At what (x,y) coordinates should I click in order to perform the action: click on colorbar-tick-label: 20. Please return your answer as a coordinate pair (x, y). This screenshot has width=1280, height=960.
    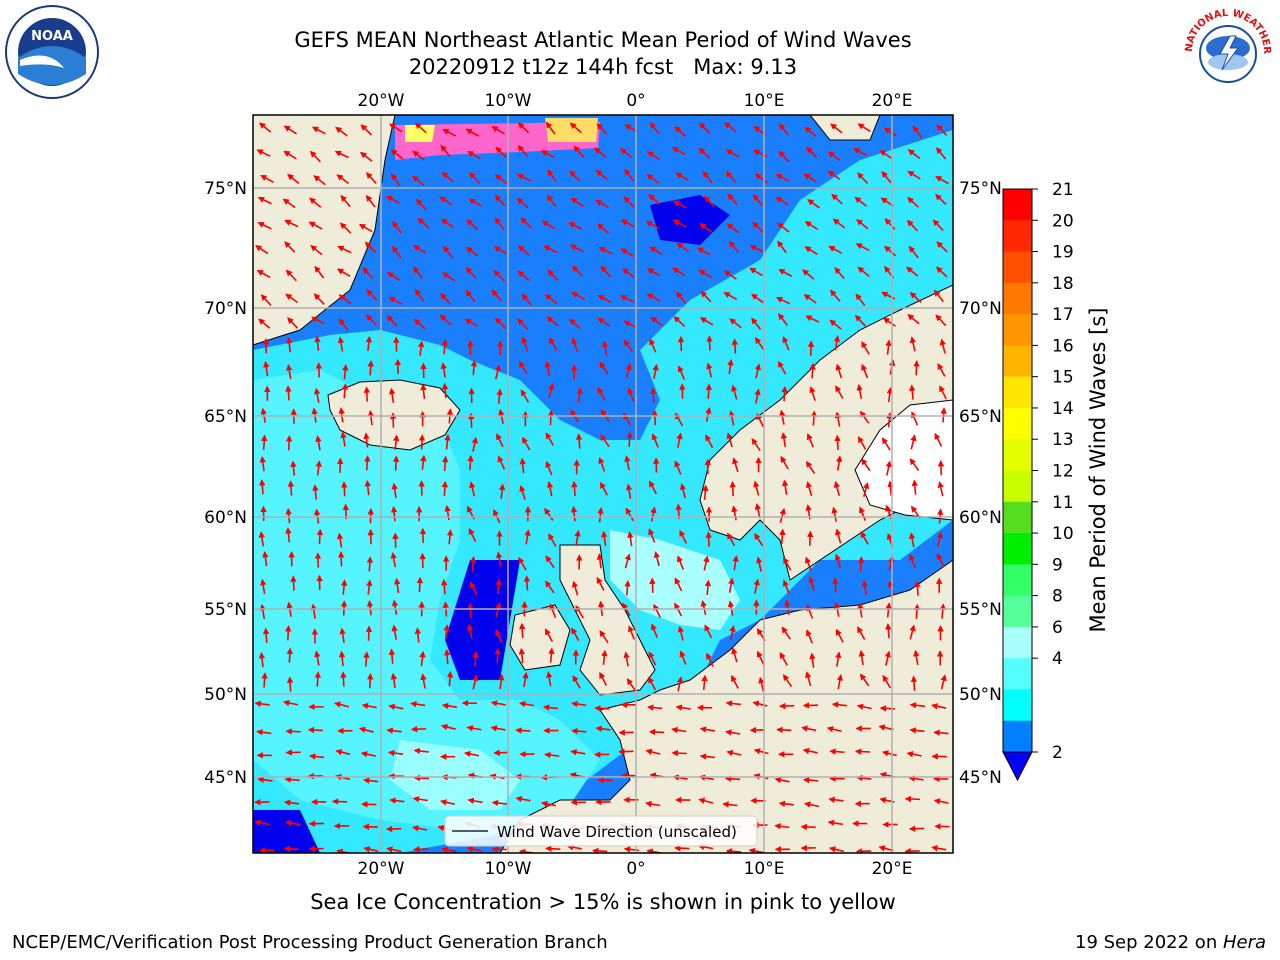
    Looking at the image, I should click on (1063, 221).